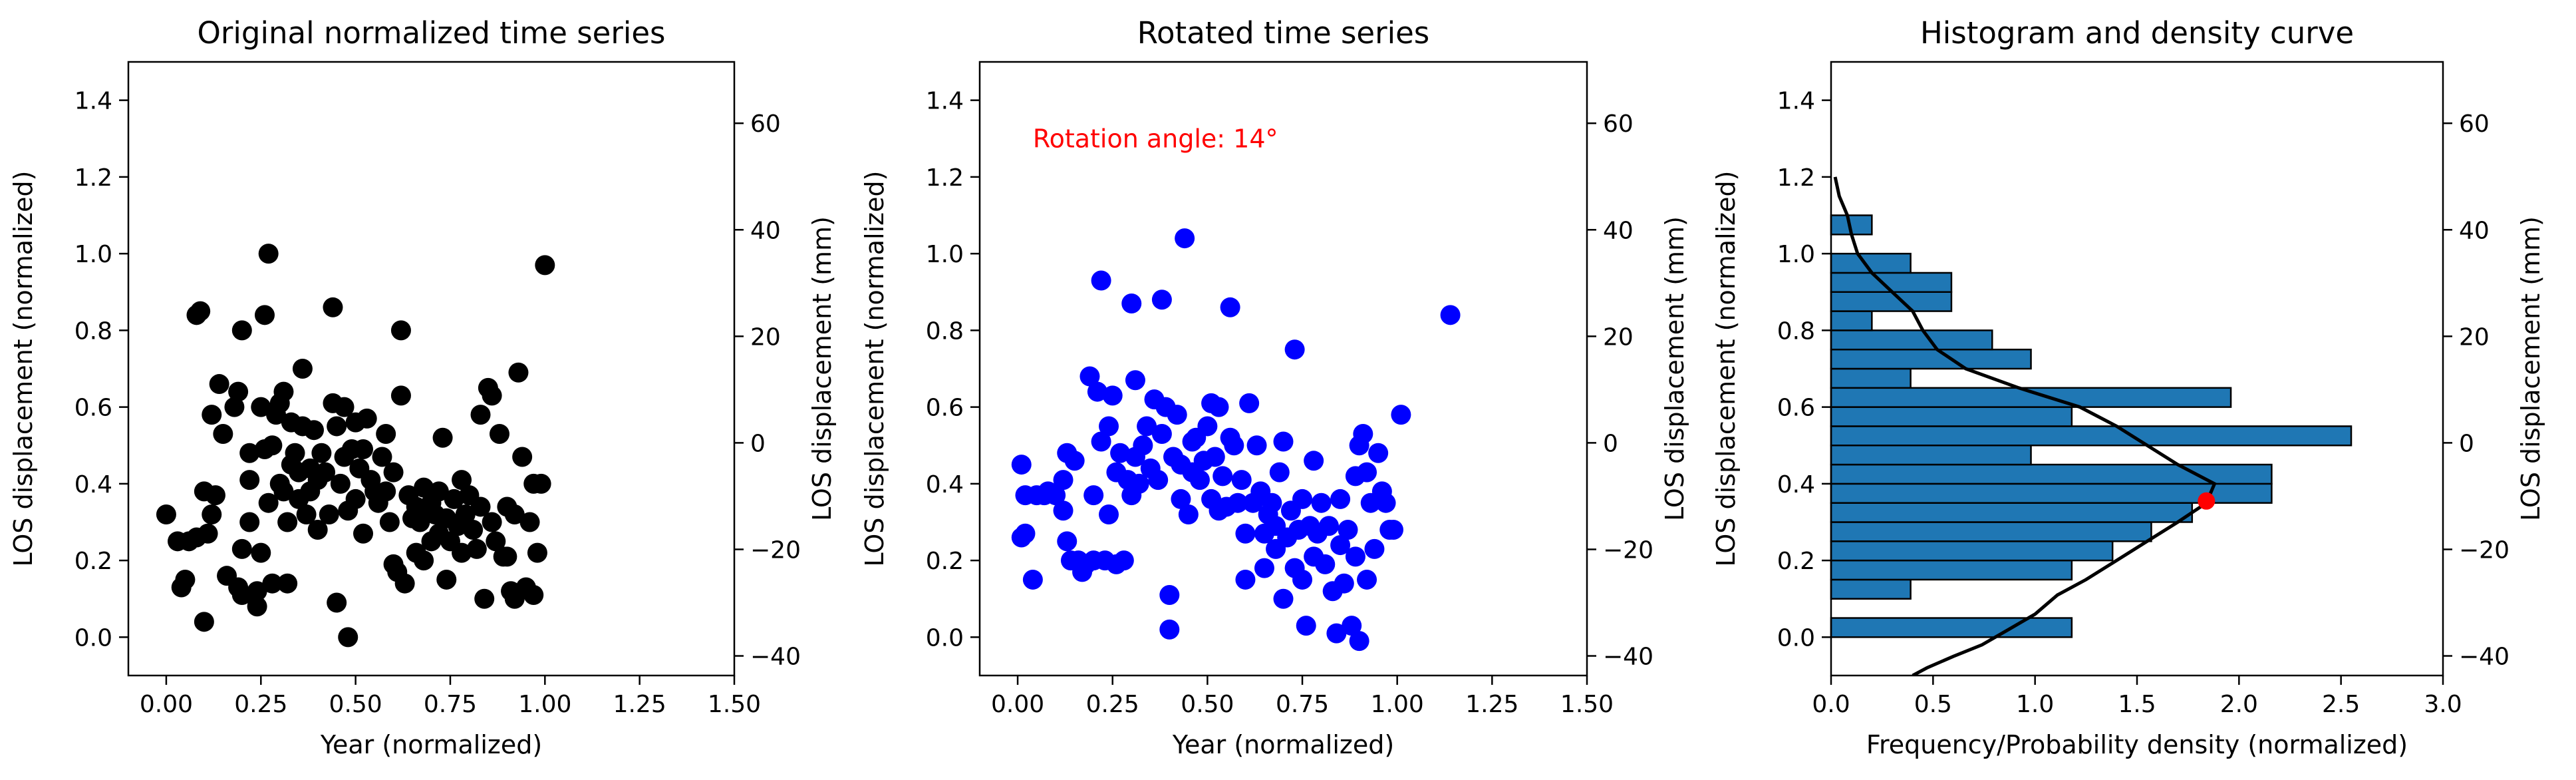 This screenshot has height=780, width=2576. What do you see at coordinates (2091, 426) in the screenshot?
I see `plot-area` at bounding box center [2091, 426].